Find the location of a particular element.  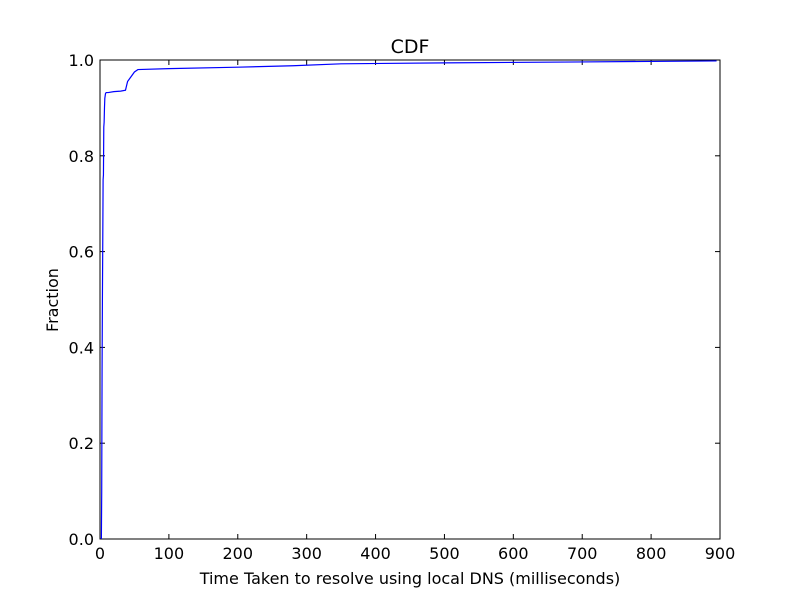

y-tick-label: 0.6 is located at coordinates (81, 252).